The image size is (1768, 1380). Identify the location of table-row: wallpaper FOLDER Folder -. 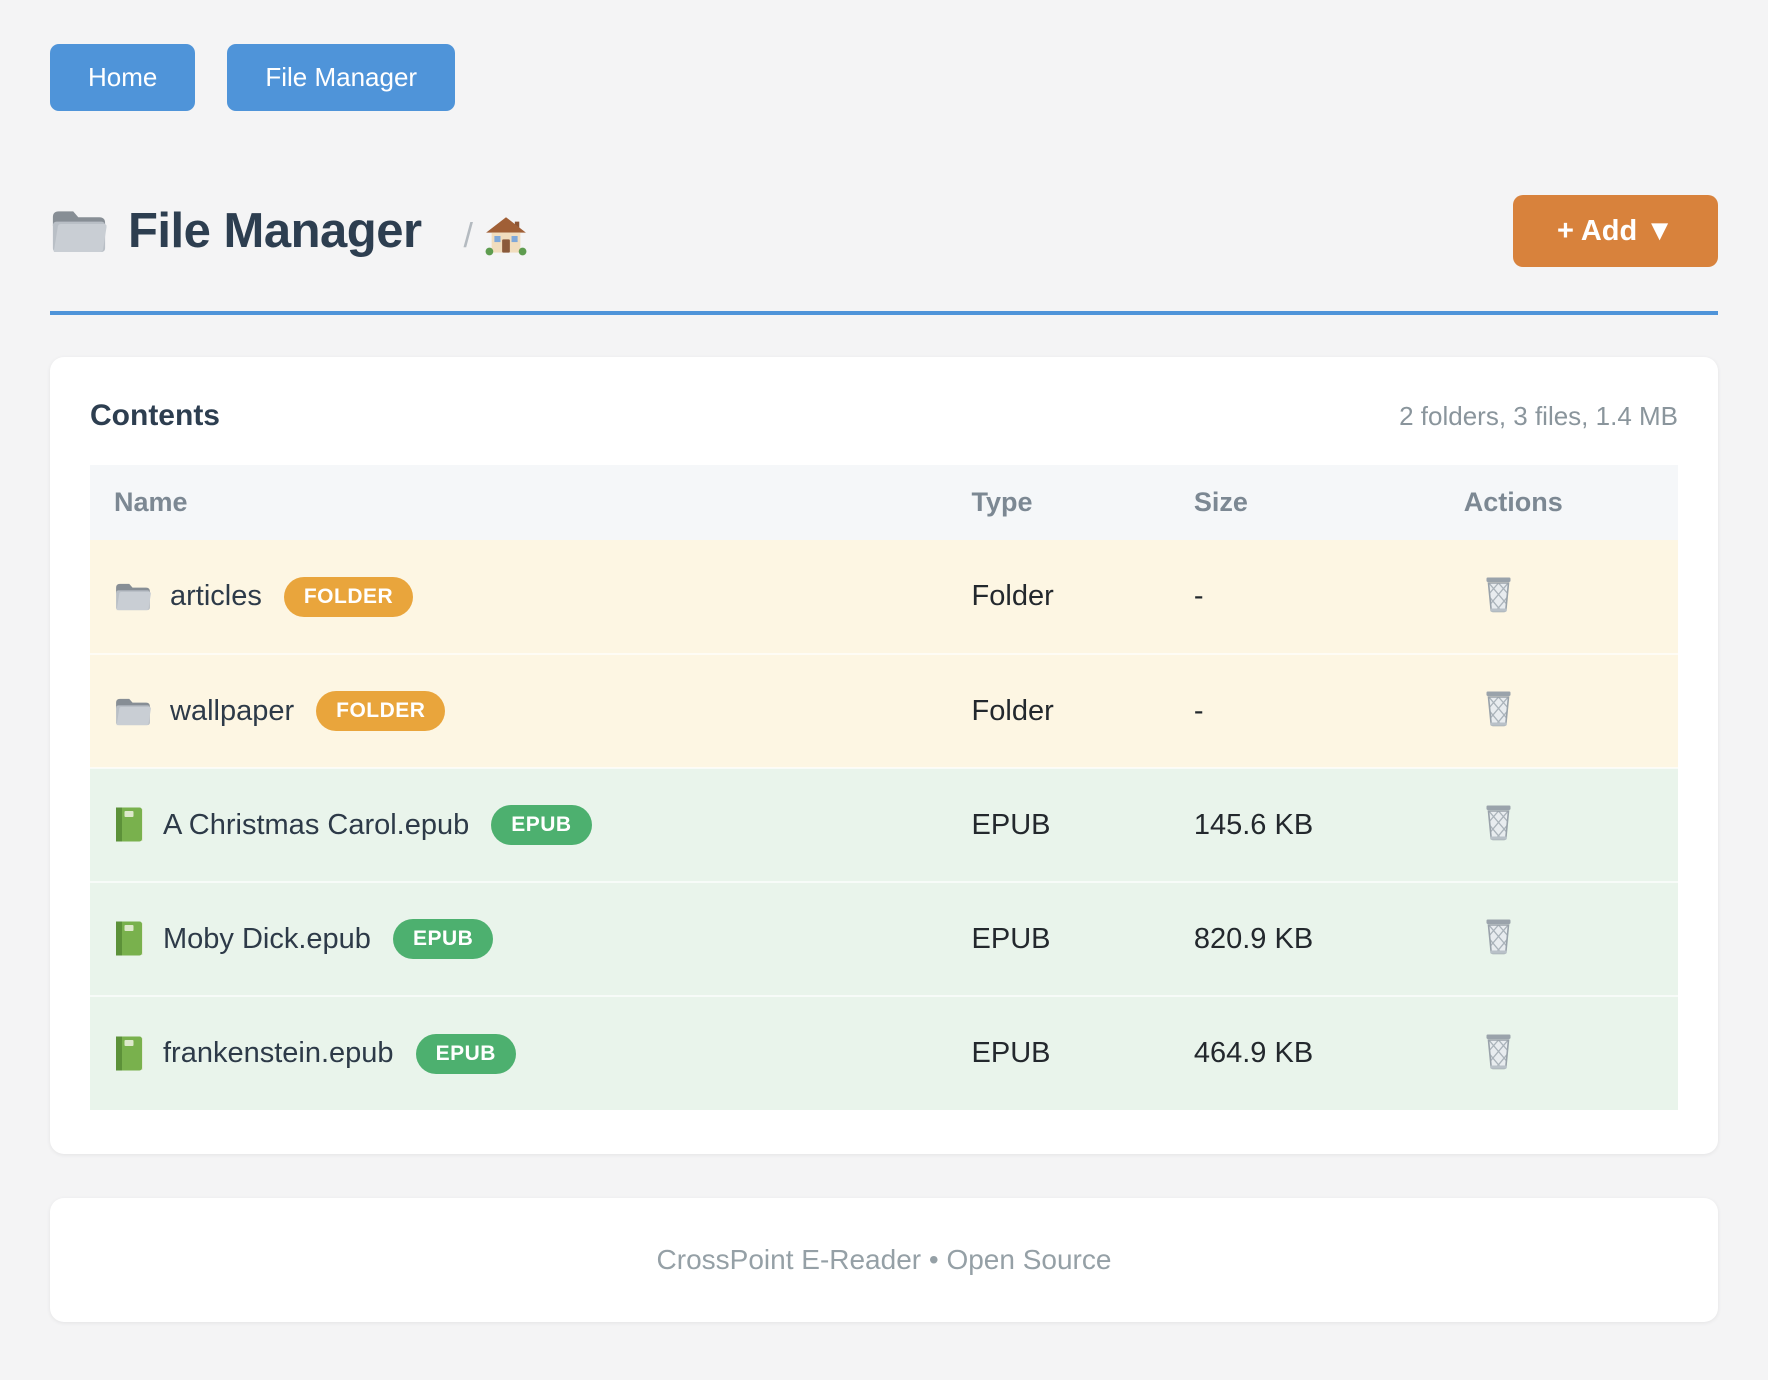
(884, 710).